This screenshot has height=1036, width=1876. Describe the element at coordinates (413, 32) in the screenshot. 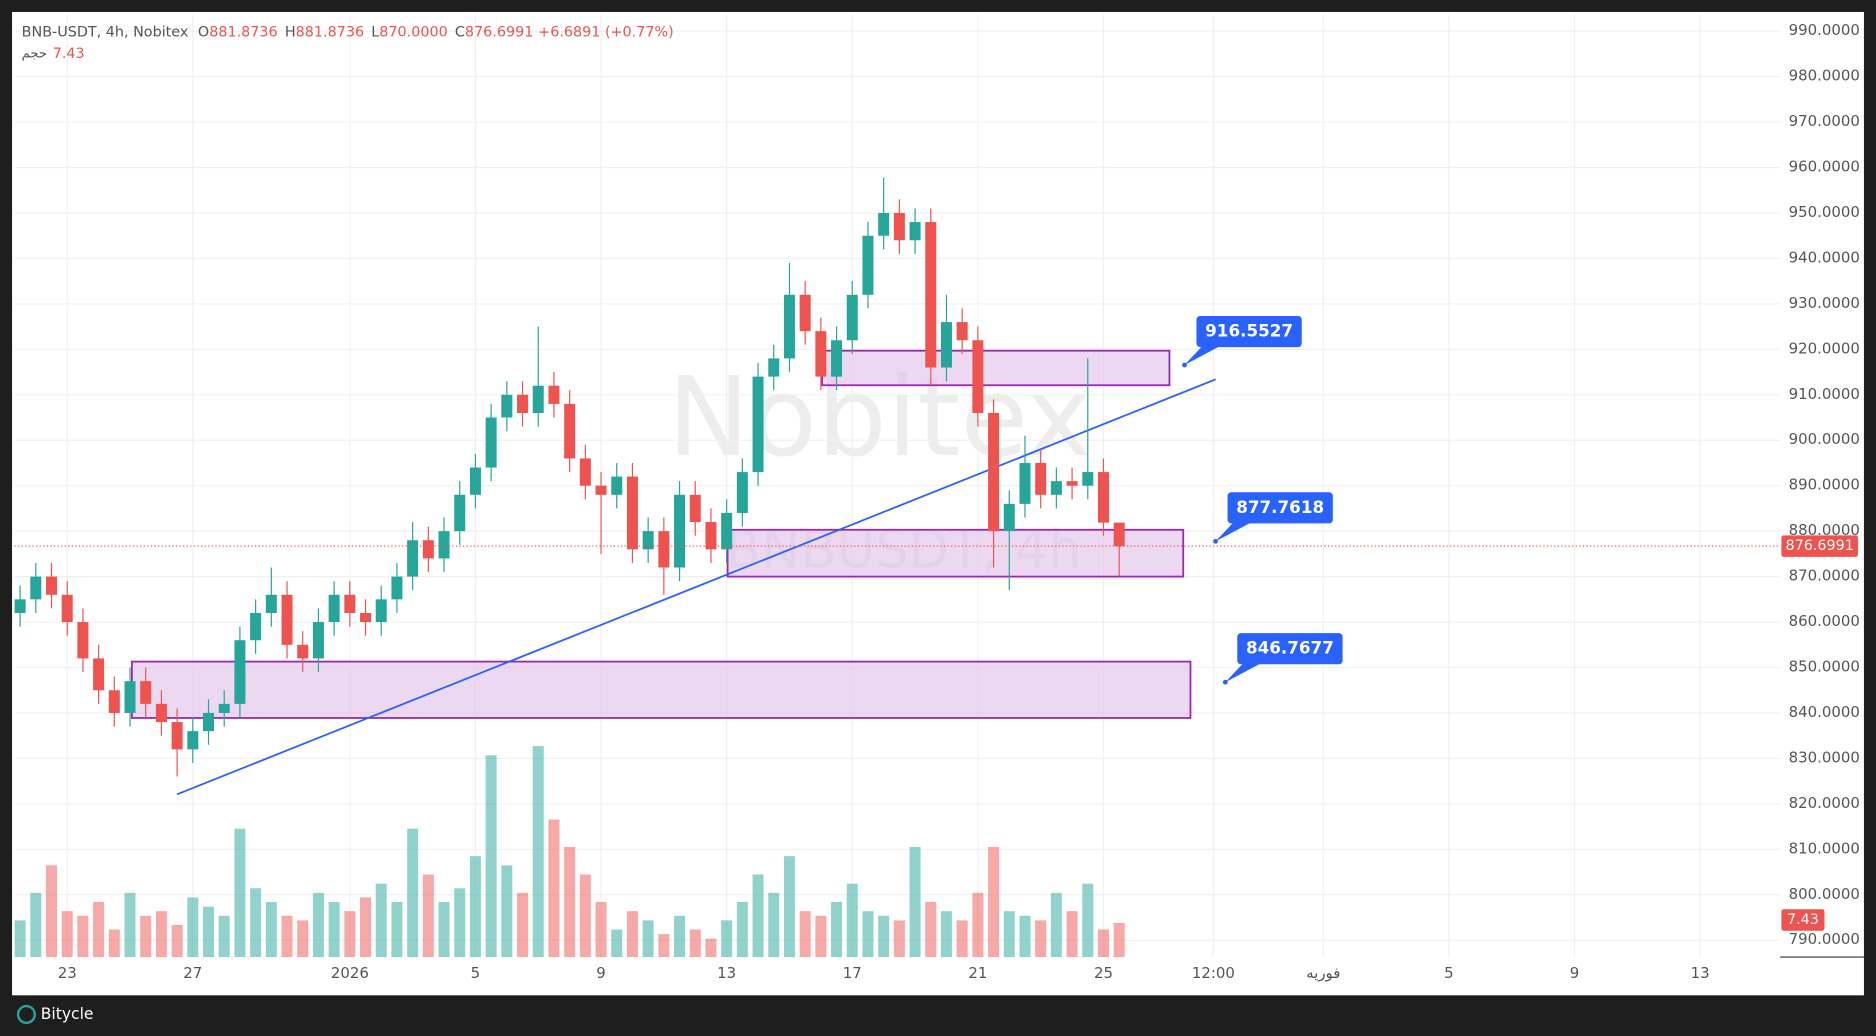

I see `legend-value: 870.0000` at that location.